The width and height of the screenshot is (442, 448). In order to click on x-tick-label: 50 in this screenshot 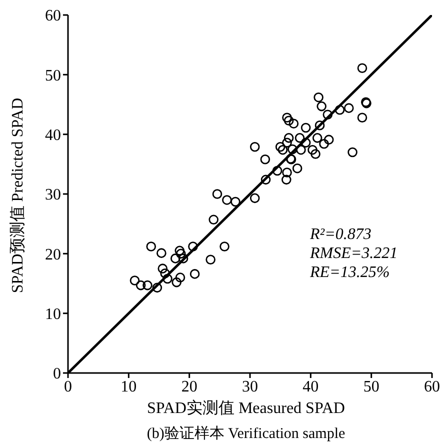, I will do `click(371, 387)`.